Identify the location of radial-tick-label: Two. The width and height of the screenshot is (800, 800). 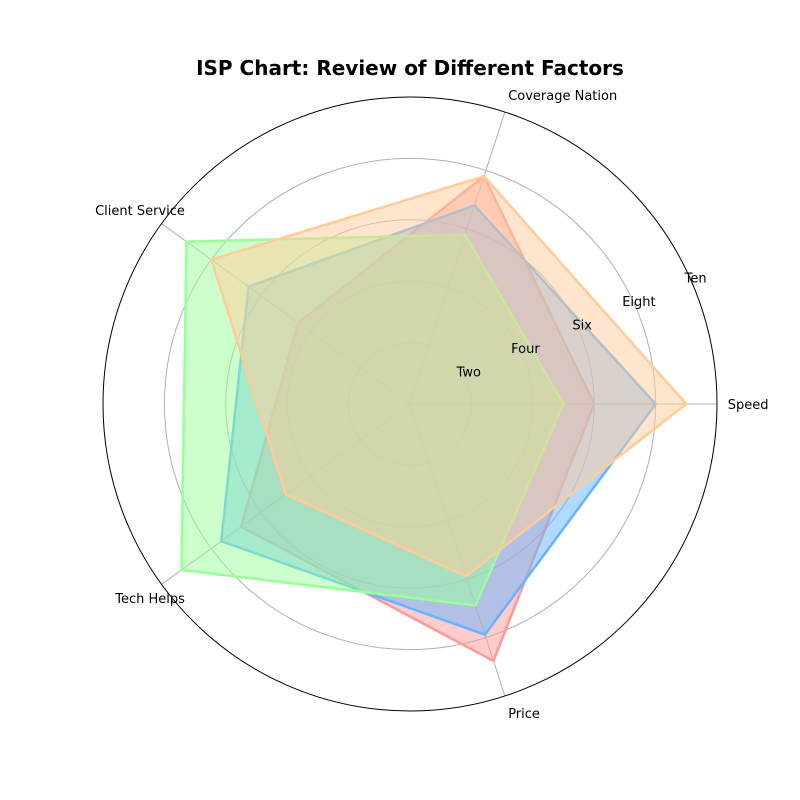
(468, 373).